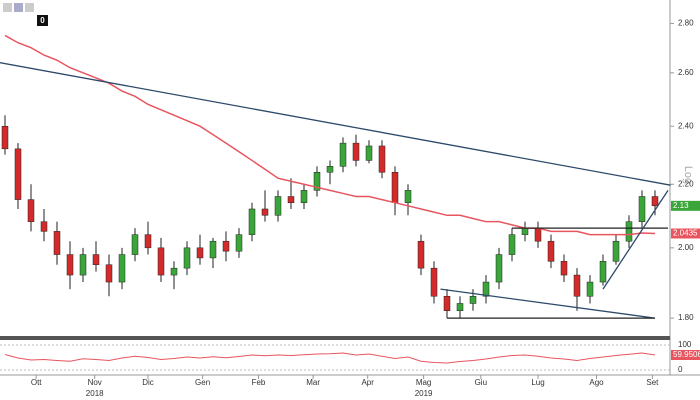  I want to click on toolbar: 0, so click(25, 14).